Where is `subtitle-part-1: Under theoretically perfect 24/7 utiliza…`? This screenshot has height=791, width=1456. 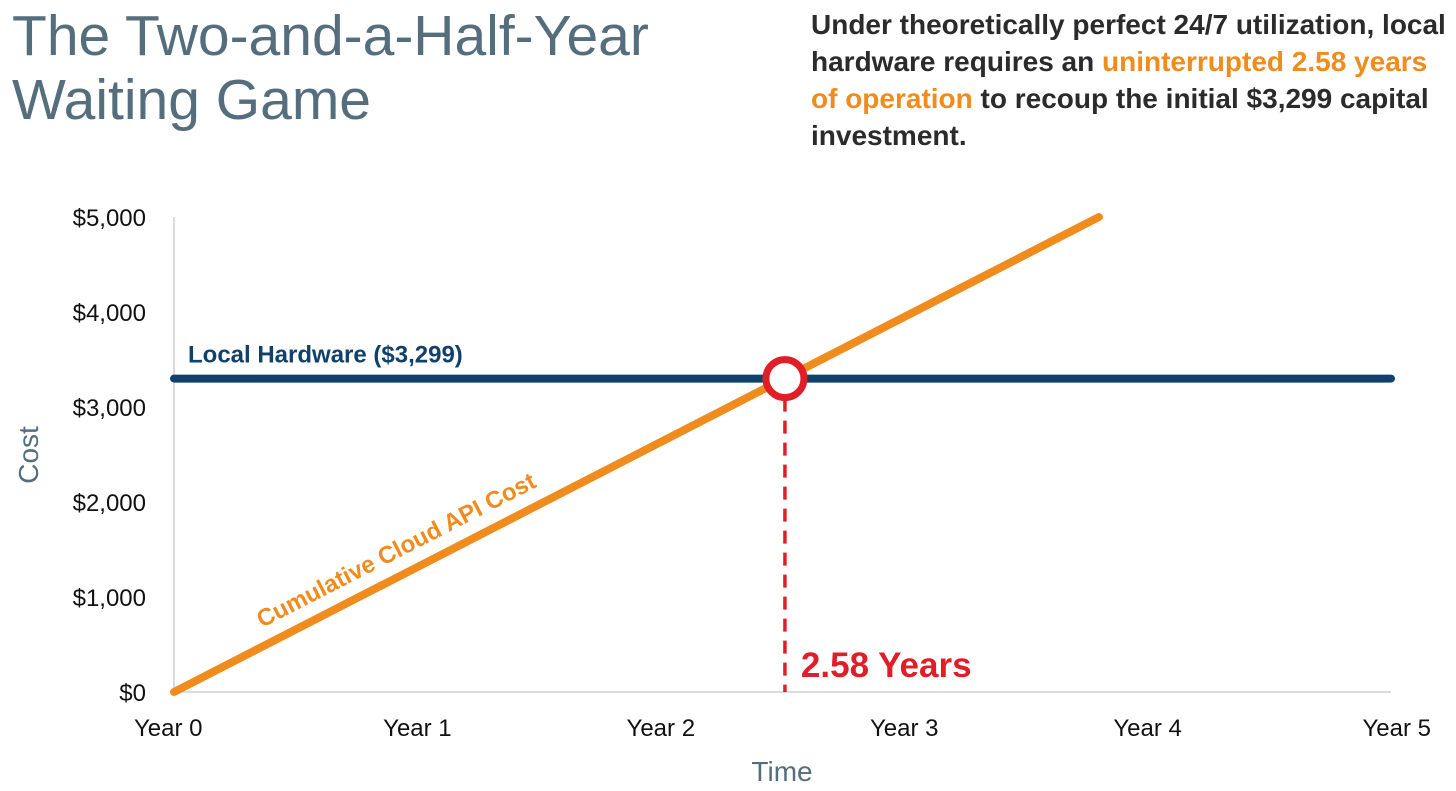
subtitle-part-1: Under theoretically perfect 24/7 utiliza… is located at coordinates (1128, 43).